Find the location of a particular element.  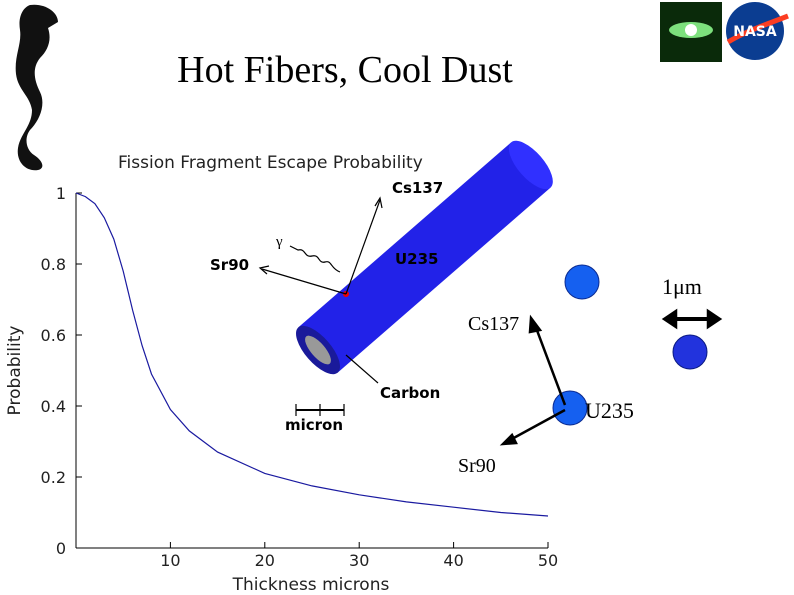

scale-label: 1μm is located at coordinates (682, 286).